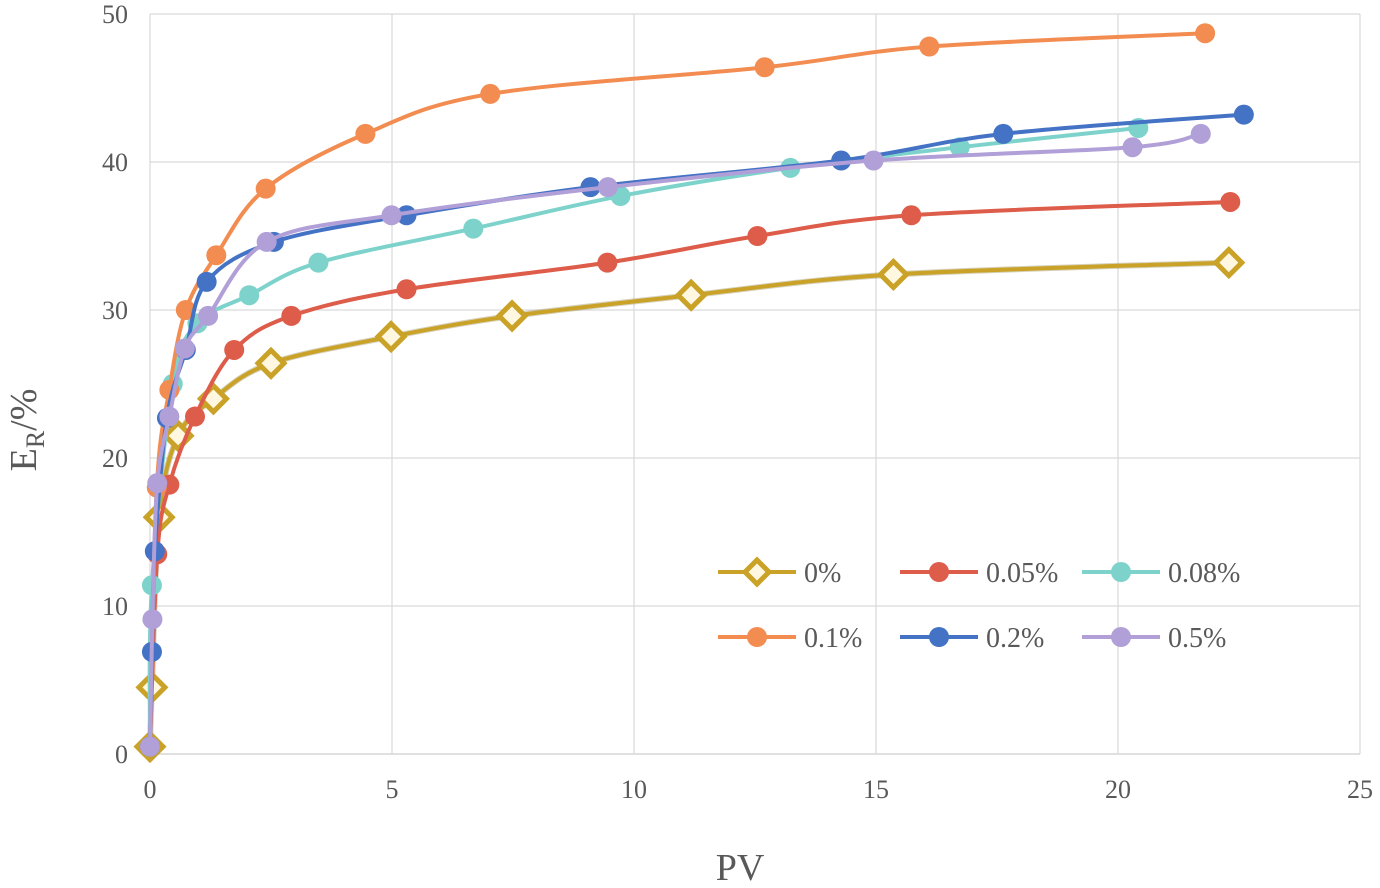  Describe the element at coordinates (972, 638) in the screenshot. I see `legend-item: 0.2%` at that location.